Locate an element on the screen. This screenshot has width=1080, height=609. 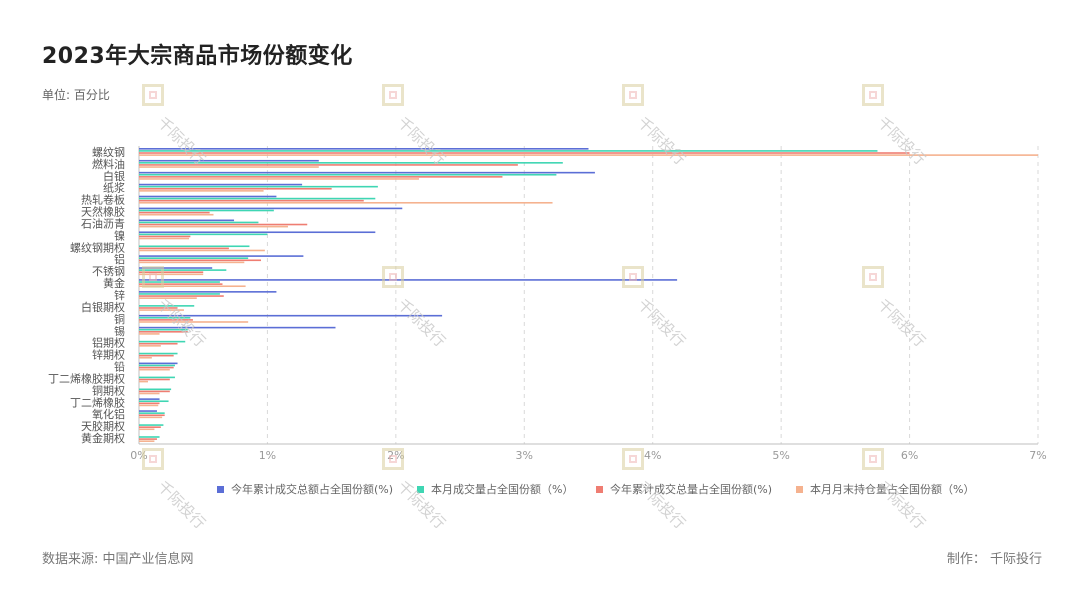
category-label: 丁二烯橡胶期权 is located at coordinates (86, 378).